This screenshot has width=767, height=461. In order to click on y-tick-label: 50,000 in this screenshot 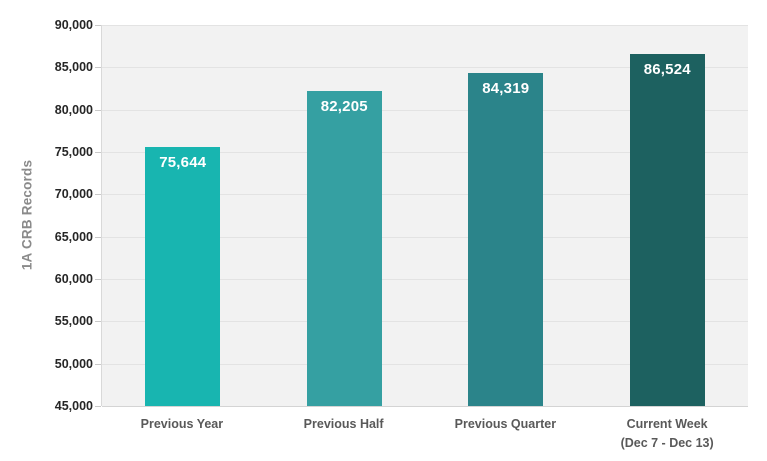, I will do `click(73, 364)`.